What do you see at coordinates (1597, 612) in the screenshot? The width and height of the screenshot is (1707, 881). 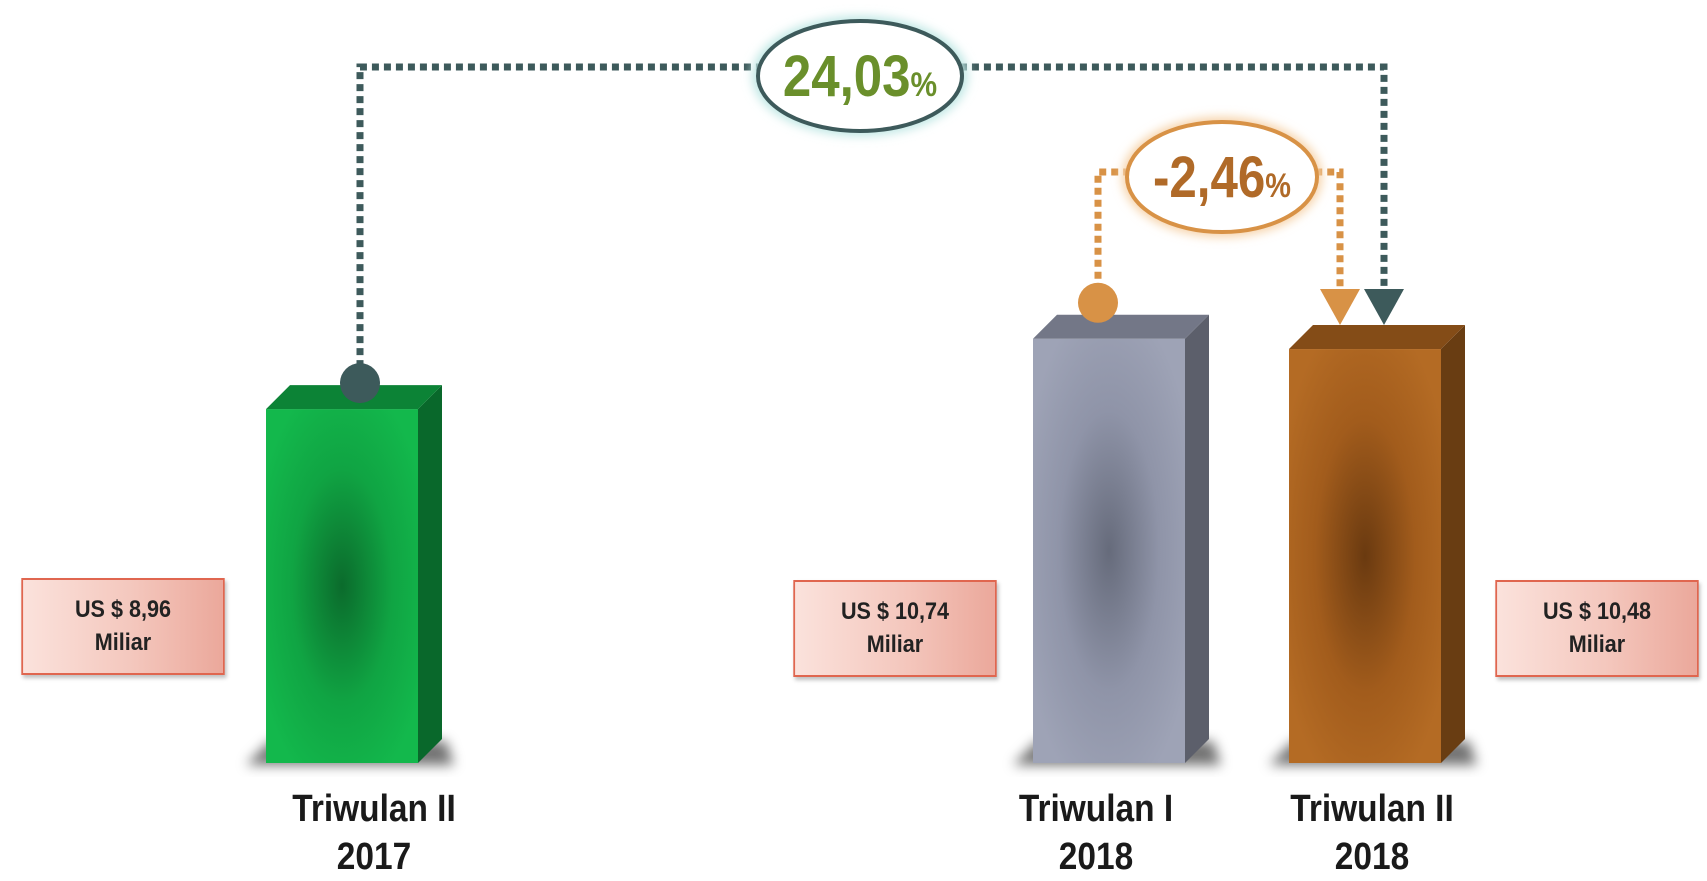 I see `value-label-amount: US $ 10,48` at bounding box center [1597, 612].